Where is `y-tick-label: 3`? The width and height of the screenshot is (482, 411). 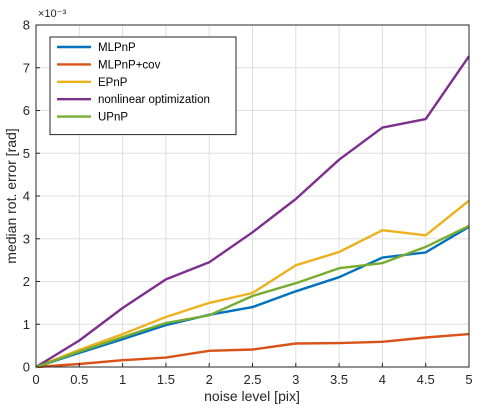 y-tick-label: 3 is located at coordinates (26, 238).